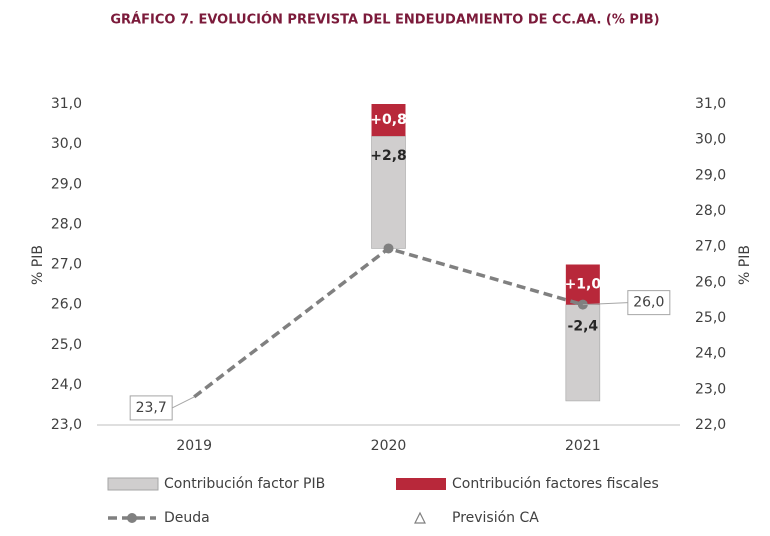 The image size is (770, 536). What do you see at coordinates (66, 385) in the screenshot?
I see `y-tick-label: 24,0` at bounding box center [66, 385].